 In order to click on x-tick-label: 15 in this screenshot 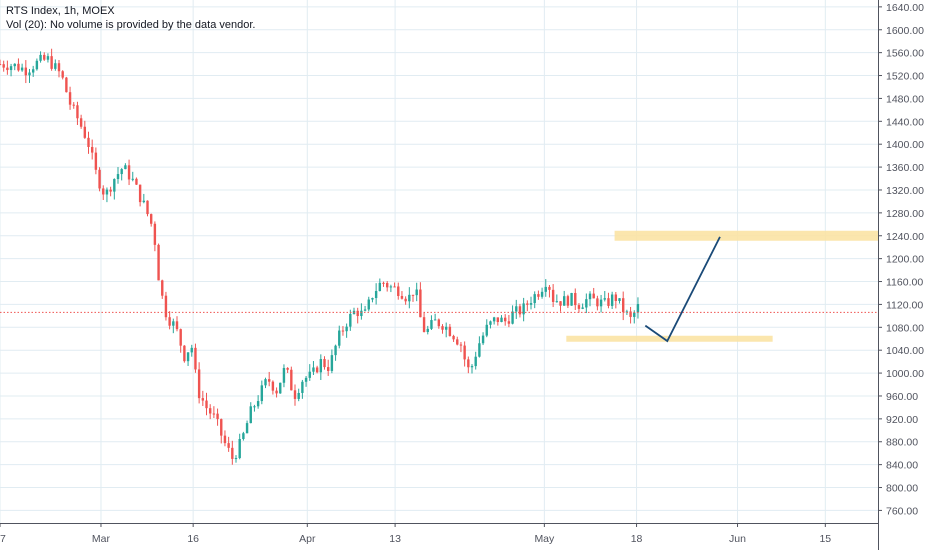, I will do `click(825, 539)`.